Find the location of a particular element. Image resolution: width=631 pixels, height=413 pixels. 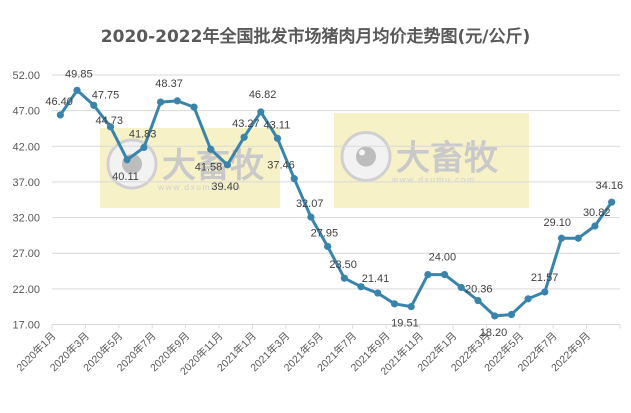

data-label: 46.82 is located at coordinates (263, 95).